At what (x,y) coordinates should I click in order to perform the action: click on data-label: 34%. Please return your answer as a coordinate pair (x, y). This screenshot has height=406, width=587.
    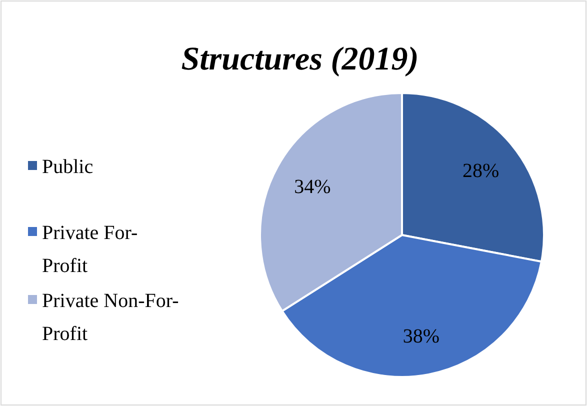
    Looking at the image, I should click on (312, 187).